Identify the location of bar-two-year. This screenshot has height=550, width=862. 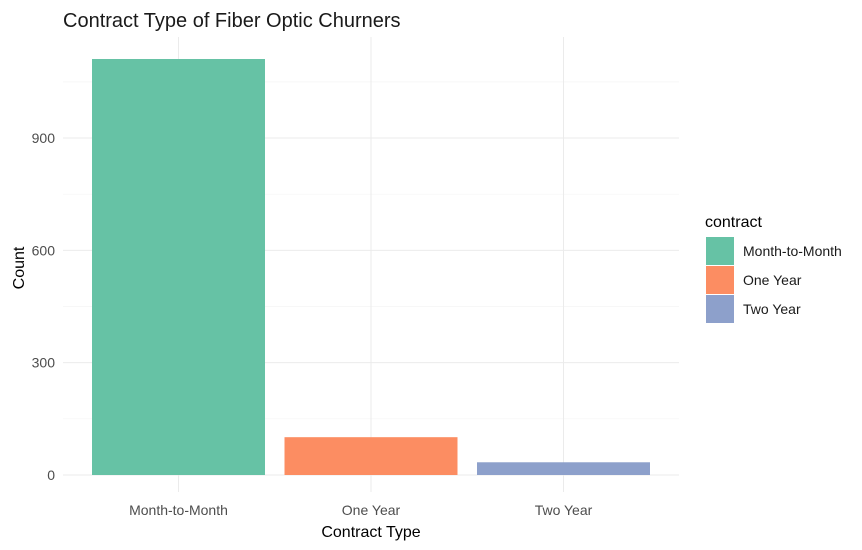
(563, 468).